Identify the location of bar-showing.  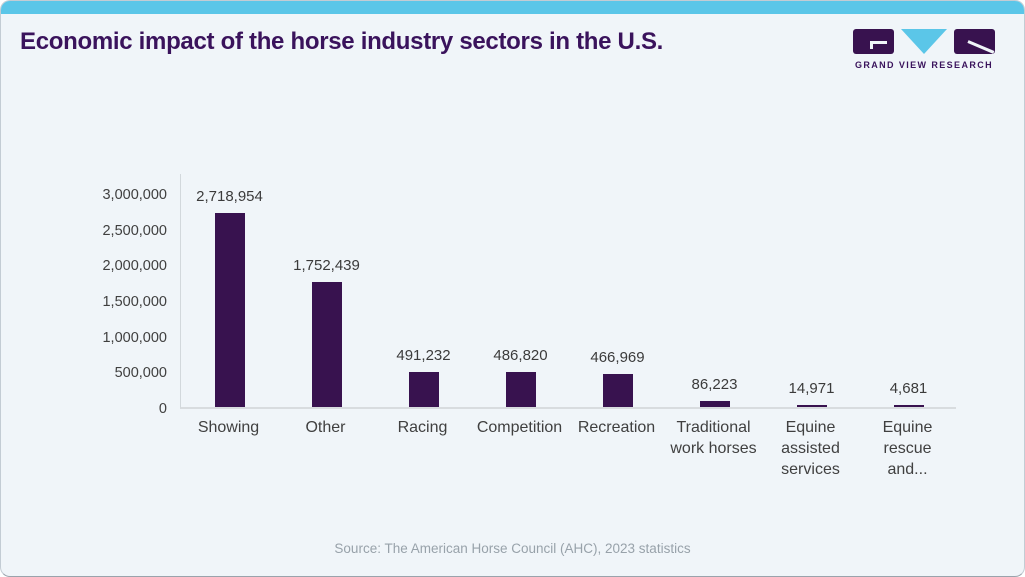
(229, 310).